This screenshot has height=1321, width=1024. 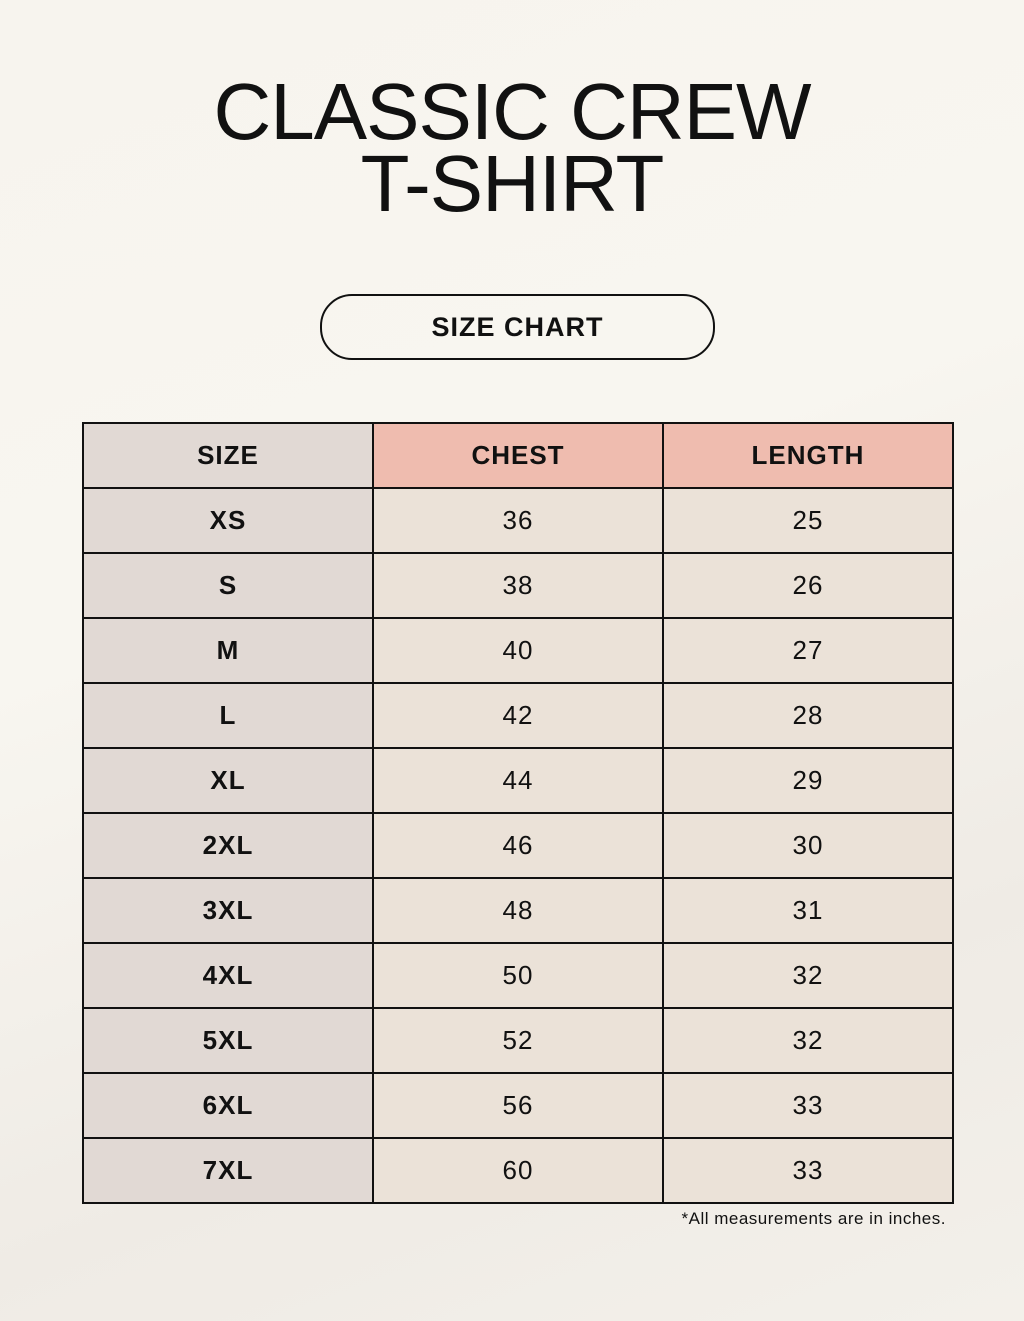 I want to click on table-row: 4XL 50 32, so click(x=518, y=975).